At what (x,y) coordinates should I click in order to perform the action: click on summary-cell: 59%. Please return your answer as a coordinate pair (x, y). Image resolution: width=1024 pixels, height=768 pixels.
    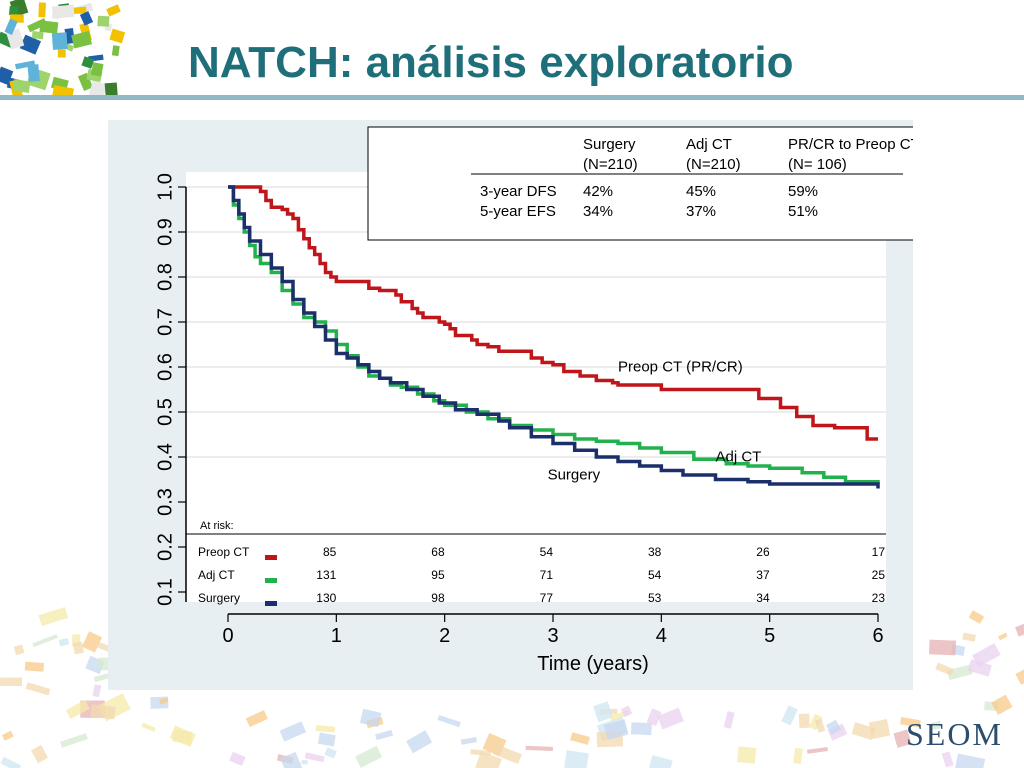
    Looking at the image, I should click on (803, 191).